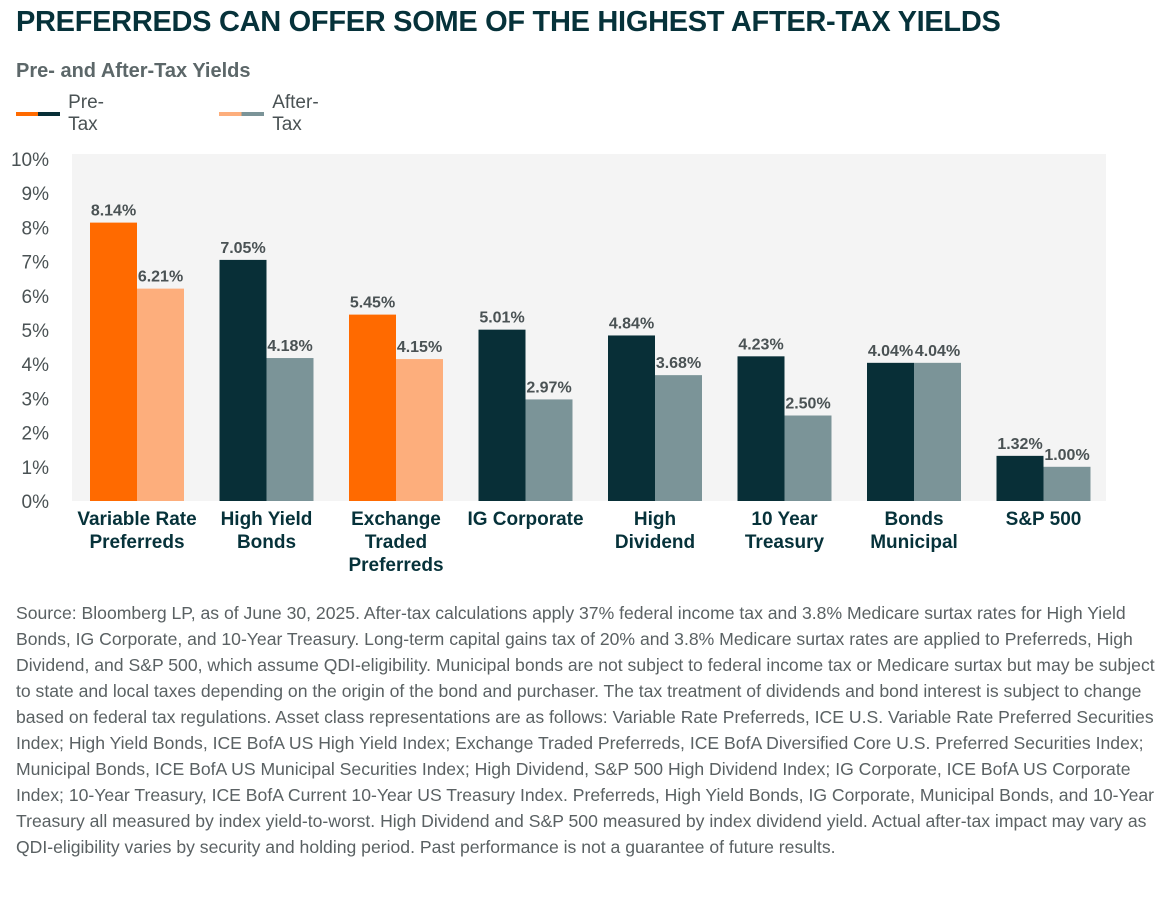 The image size is (1168, 897). Describe the element at coordinates (36, 399) in the screenshot. I see `y-tick-label: 3%` at that location.